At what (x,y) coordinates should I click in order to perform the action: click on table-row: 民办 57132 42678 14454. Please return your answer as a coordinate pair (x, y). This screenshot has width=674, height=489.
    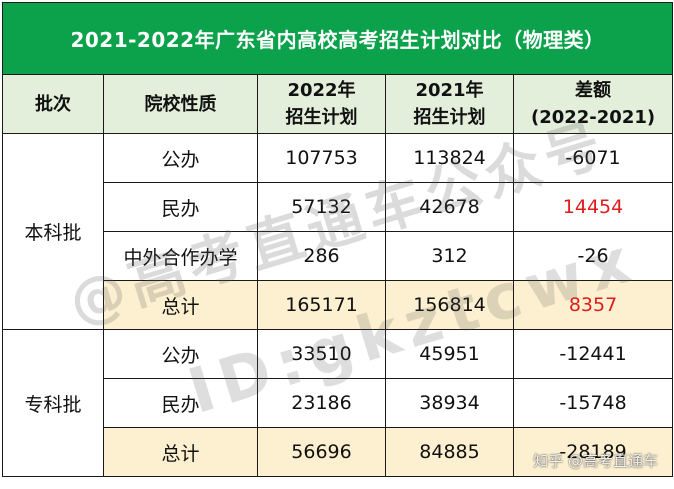
    Looking at the image, I should click on (338, 207).